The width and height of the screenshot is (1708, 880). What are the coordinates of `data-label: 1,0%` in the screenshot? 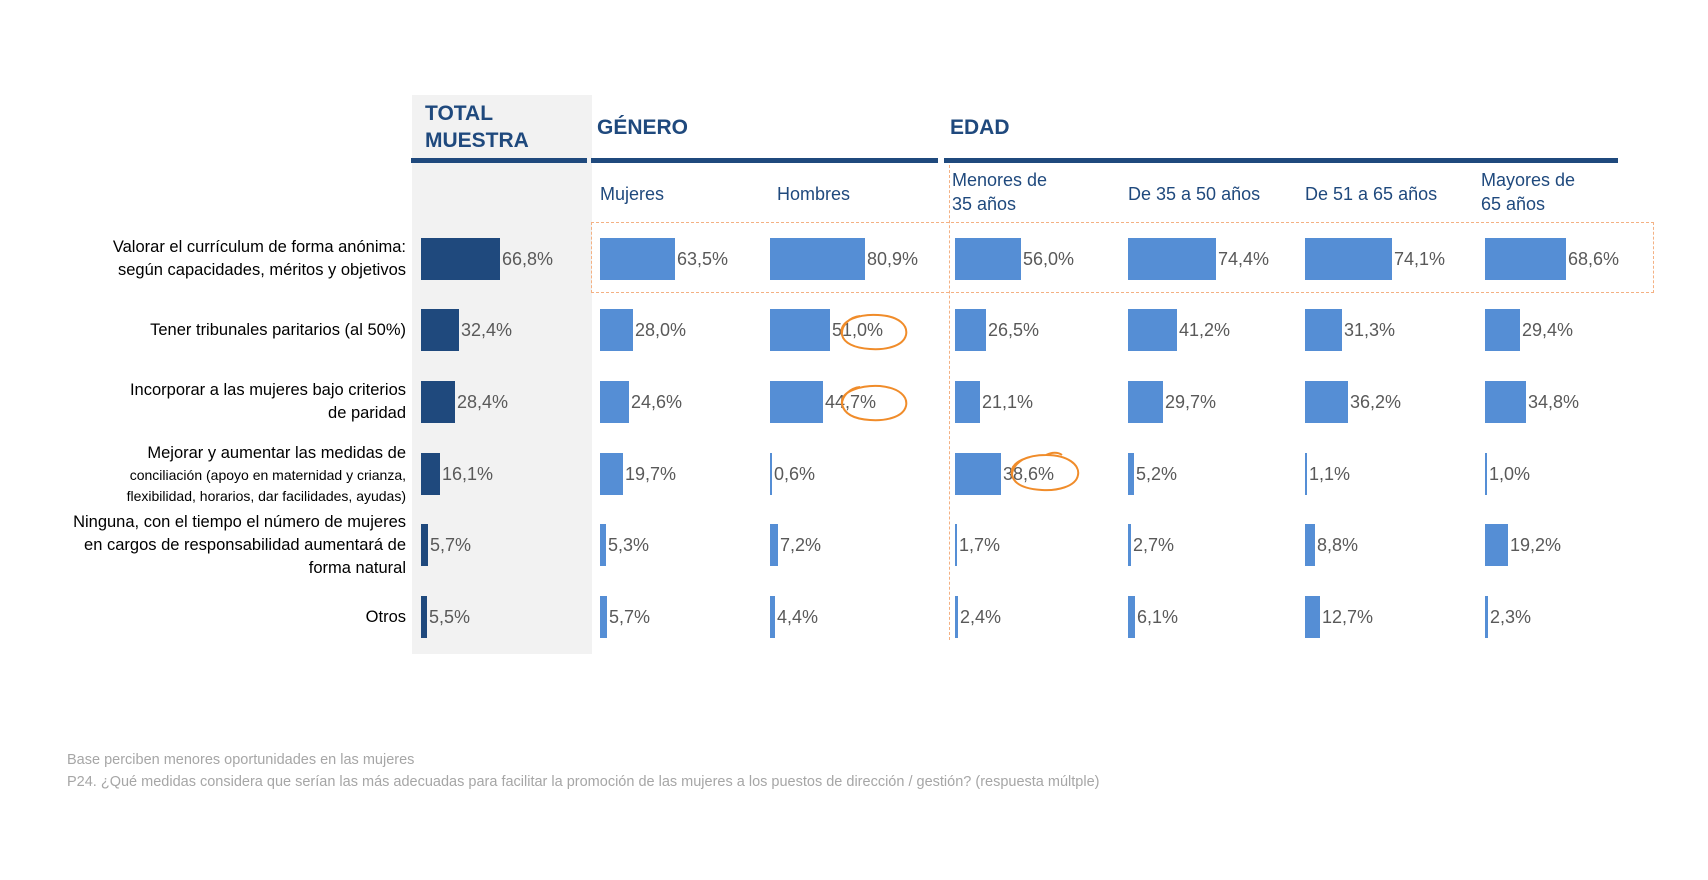 It's located at (1510, 474).